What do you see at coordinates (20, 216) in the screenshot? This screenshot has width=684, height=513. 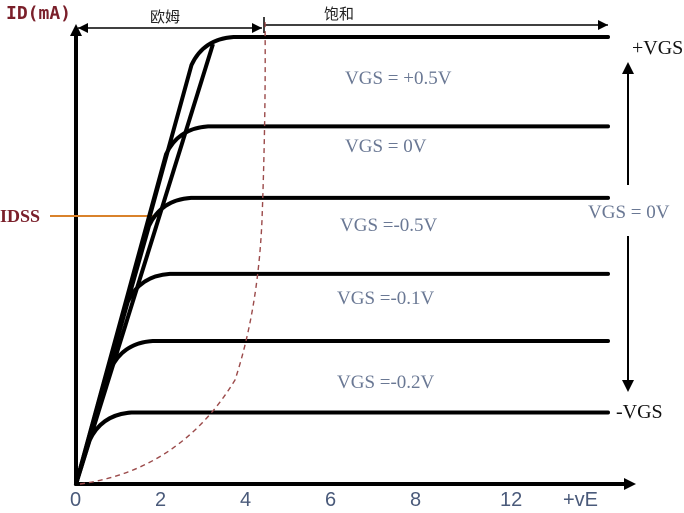 I see `idss-label: IDSS` at bounding box center [20, 216].